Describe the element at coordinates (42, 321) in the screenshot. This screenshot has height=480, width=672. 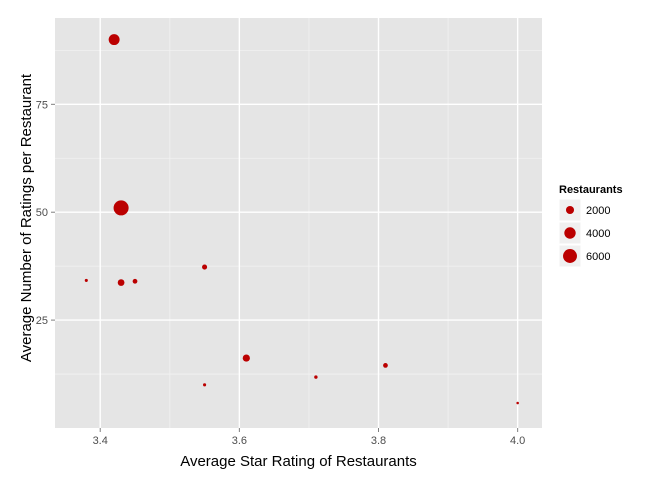
I see `y-tick-label: 25` at that location.